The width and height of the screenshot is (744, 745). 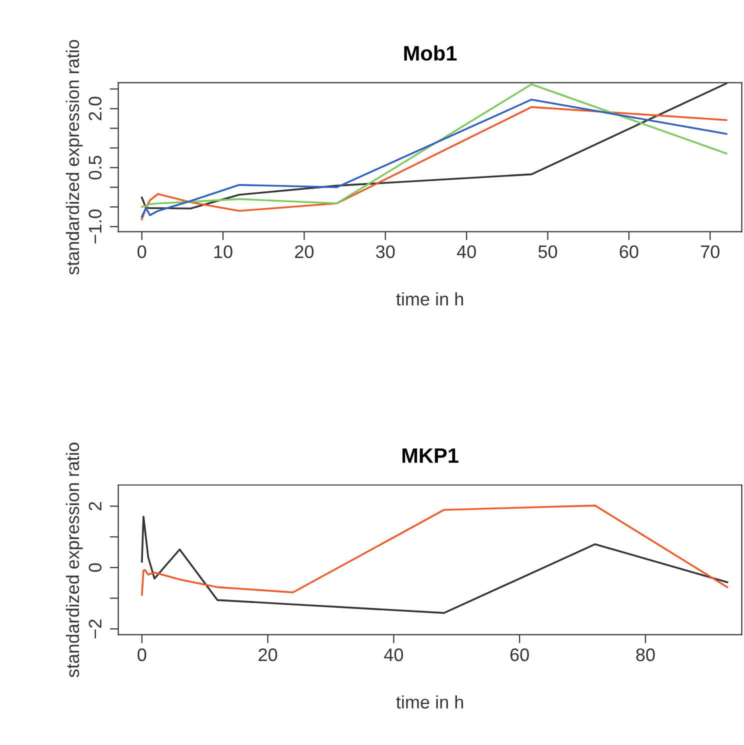 What do you see at coordinates (95, 506) in the screenshot?
I see `y-tick-label: 2` at bounding box center [95, 506].